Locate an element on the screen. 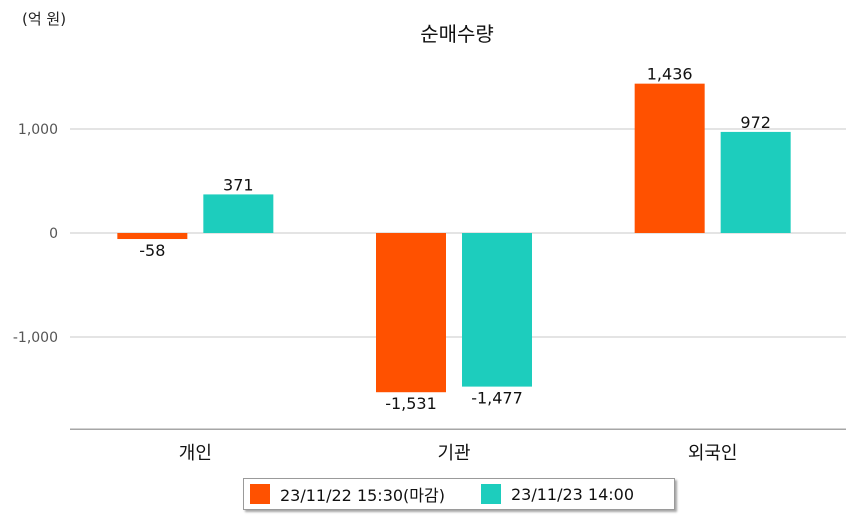 The width and height of the screenshot is (854, 520). chart-title: 순매수량 is located at coordinates (457, 34).